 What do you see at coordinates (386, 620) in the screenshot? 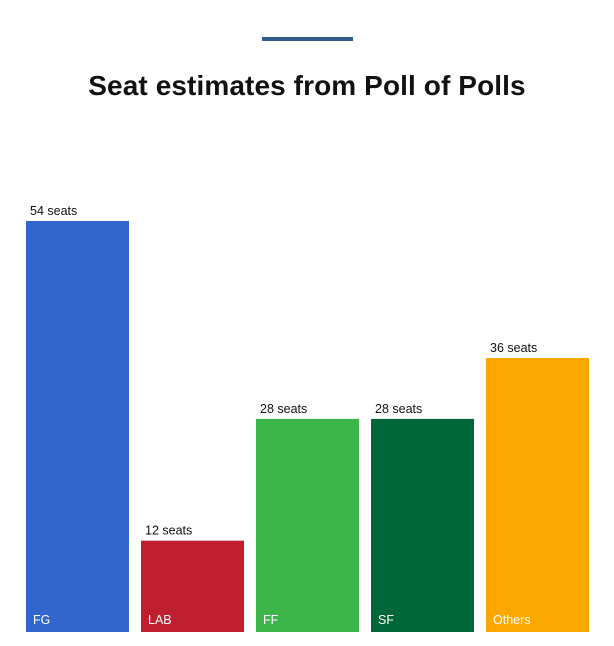
I see `category-label-sf: SF` at bounding box center [386, 620].